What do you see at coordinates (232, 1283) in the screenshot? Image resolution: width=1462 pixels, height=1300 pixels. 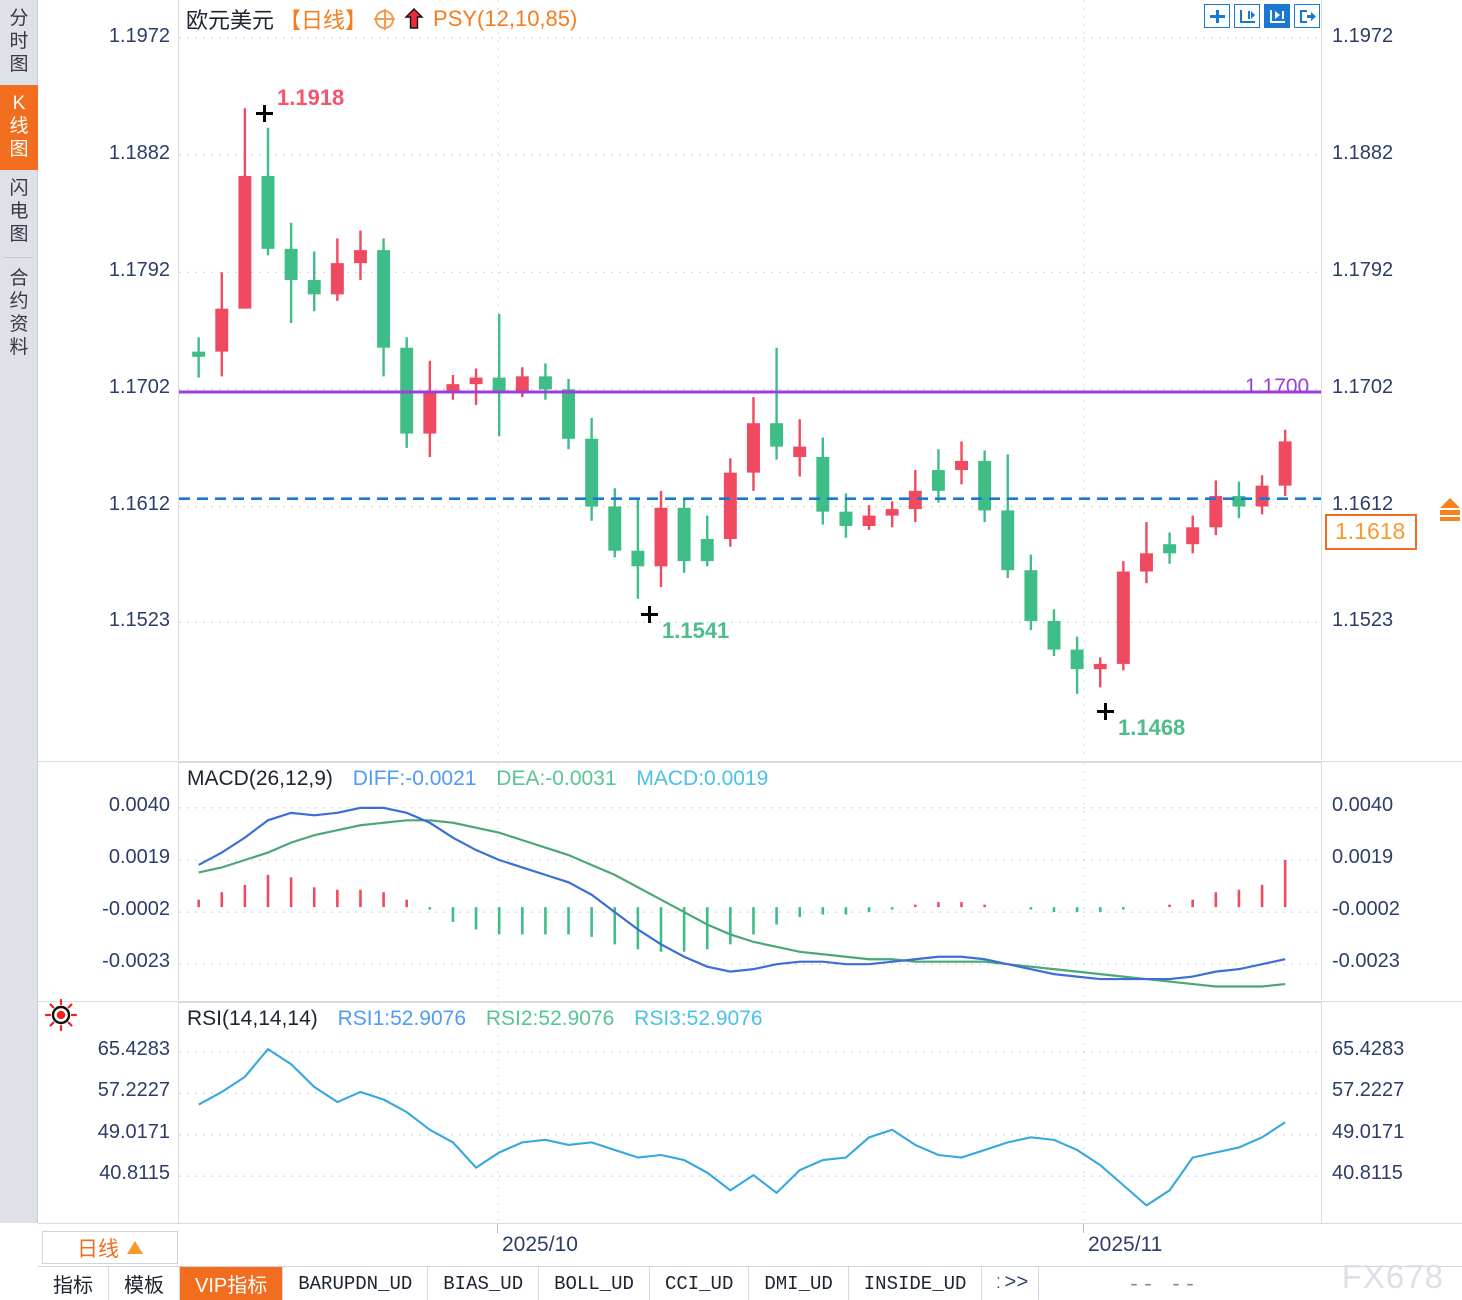 I see `indicator-tab-vip: VIP指标` at bounding box center [232, 1283].